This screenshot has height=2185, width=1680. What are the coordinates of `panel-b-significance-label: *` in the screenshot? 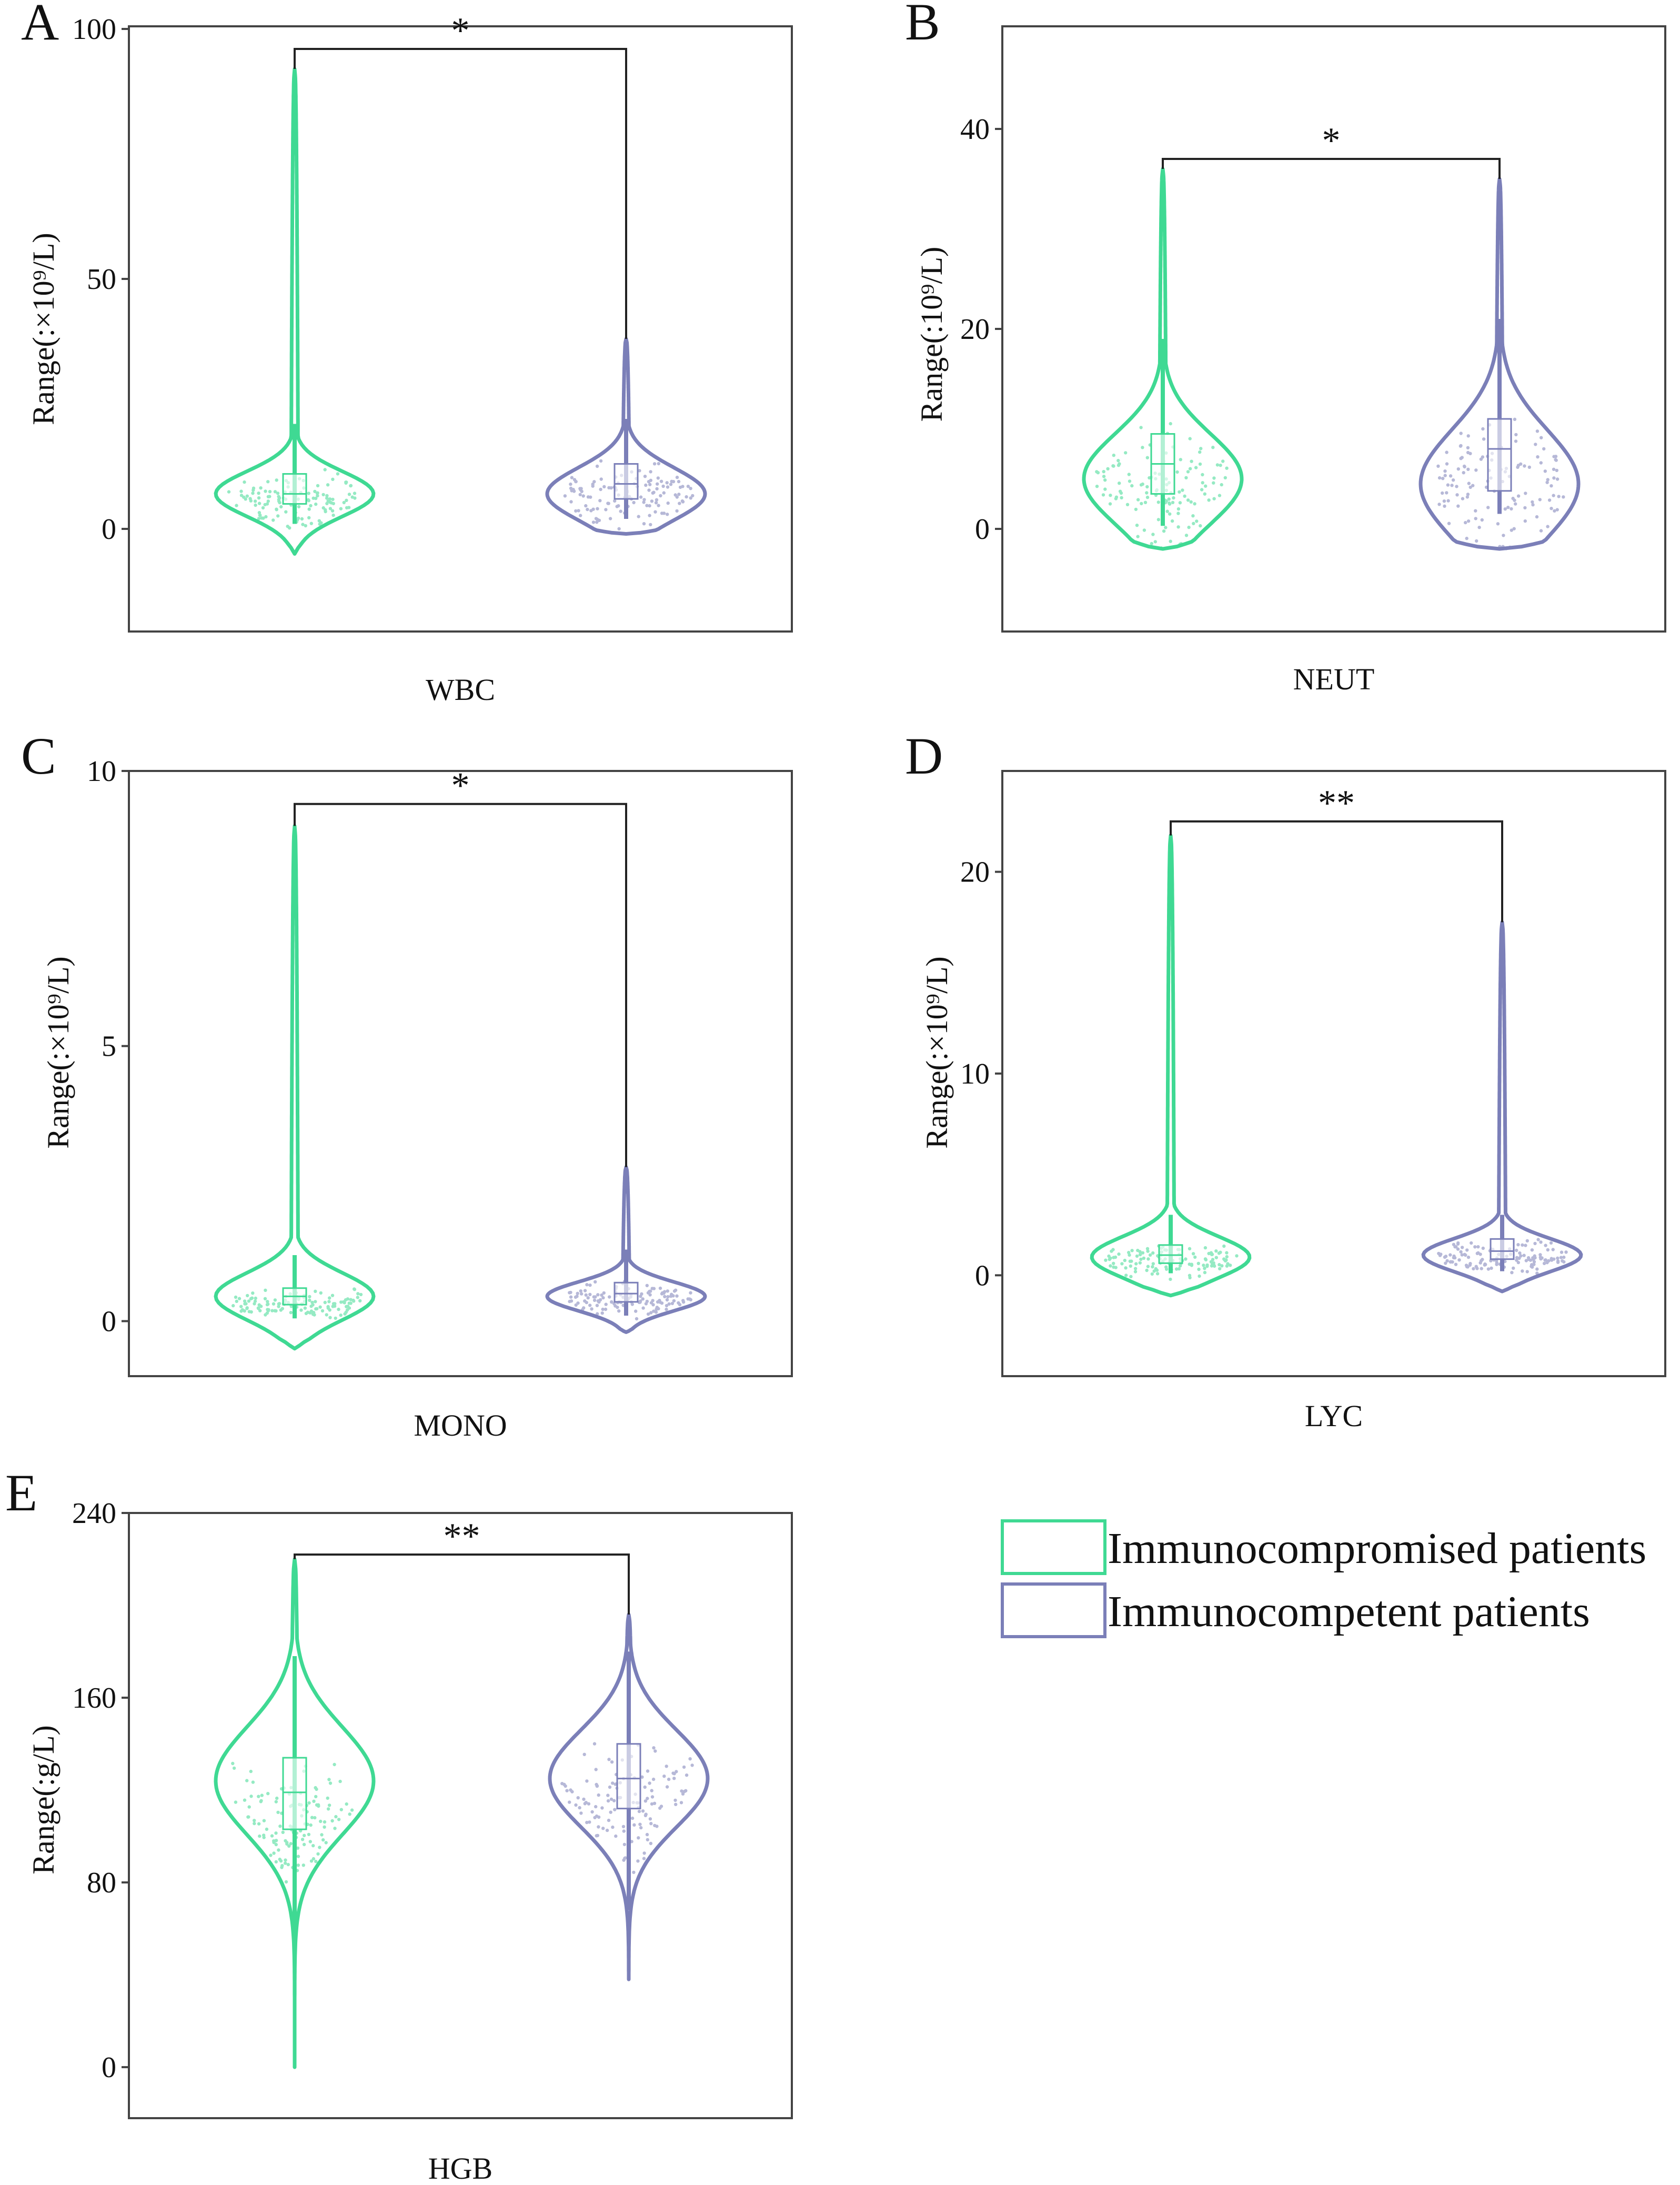 It's located at (1331, 141).